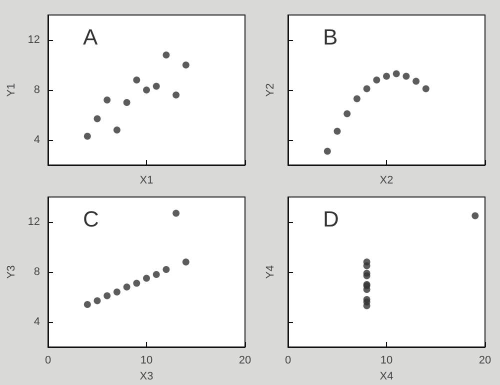  I want to click on y-axis-title: Y3, so click(11, 272).